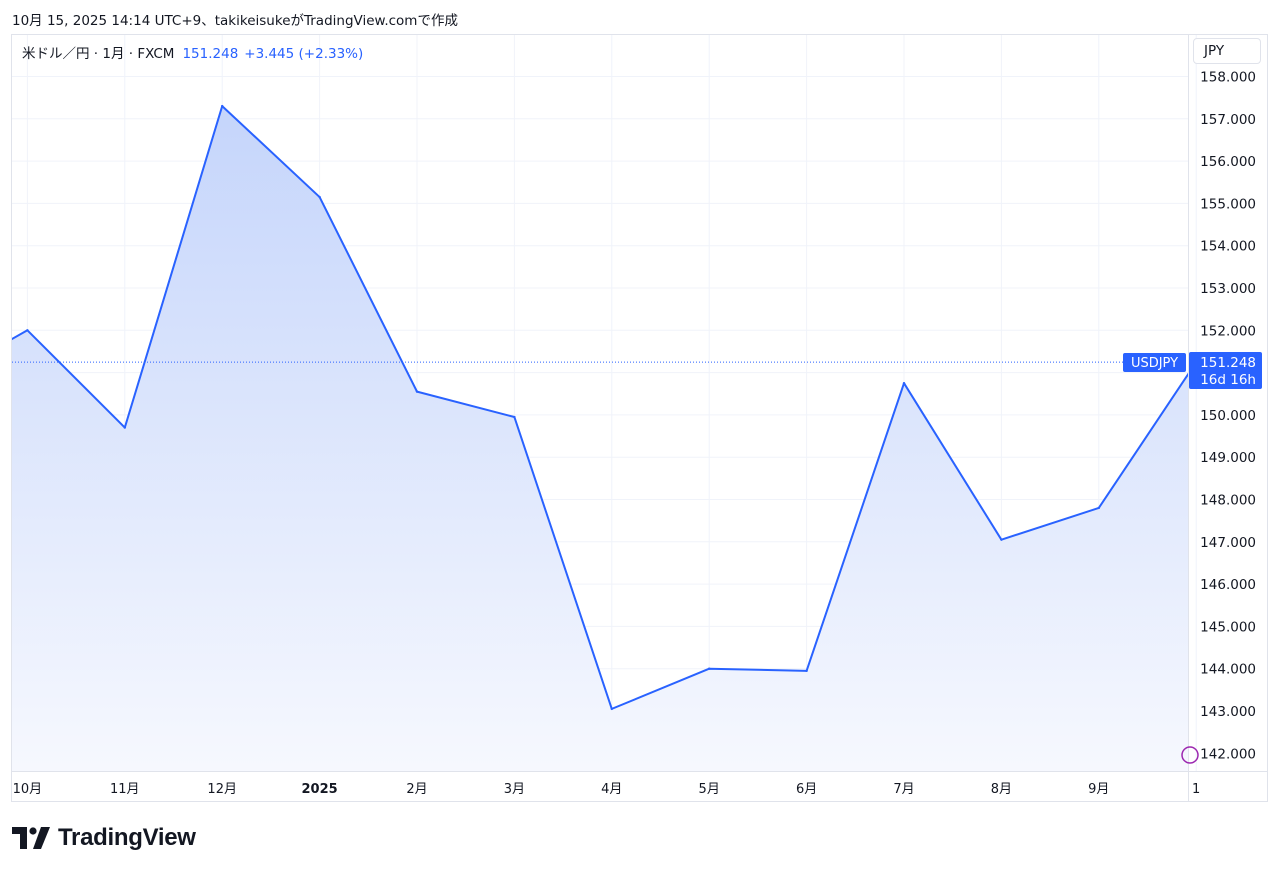 The image size is (1280, 874). What do you see at coordinates (1228, 162) in the screenshot?
I see `y-tick-label: 156.000` at bounding box center [1228, 162].